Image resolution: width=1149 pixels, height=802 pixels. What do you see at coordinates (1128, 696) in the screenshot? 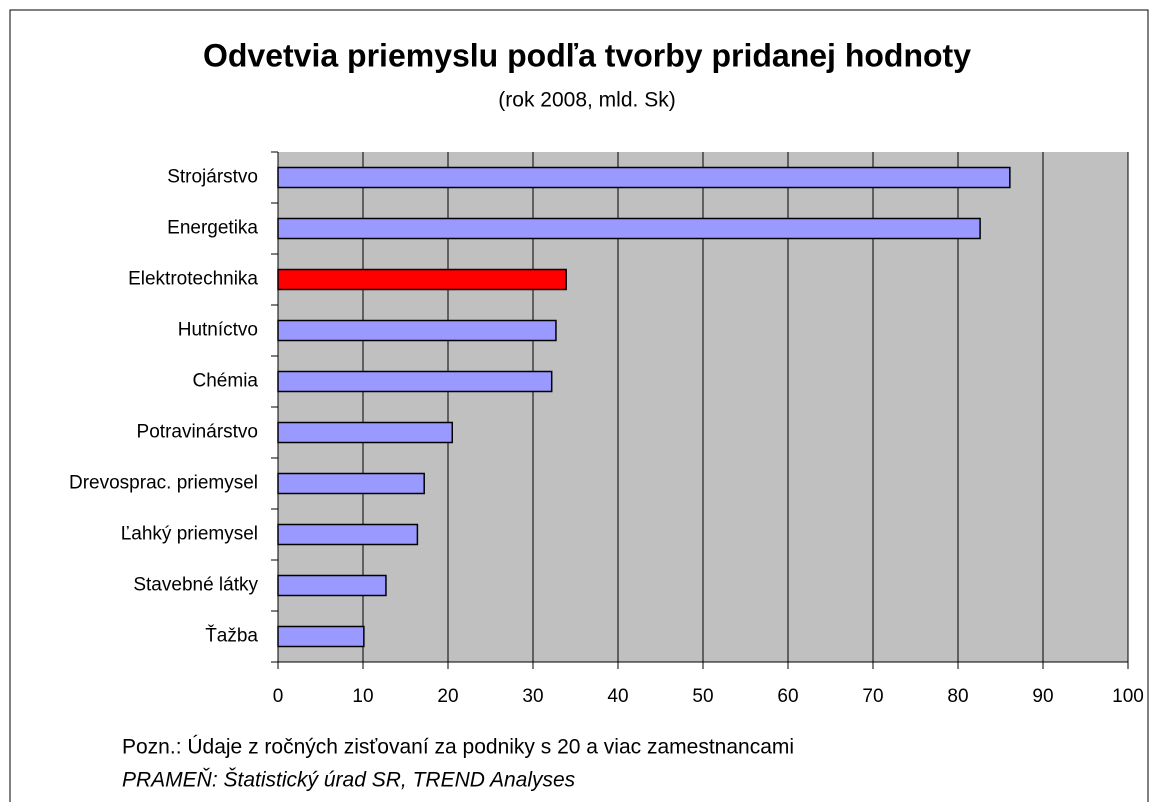
I see `x-tick-label: 100` at bounding box center [1128, 696].